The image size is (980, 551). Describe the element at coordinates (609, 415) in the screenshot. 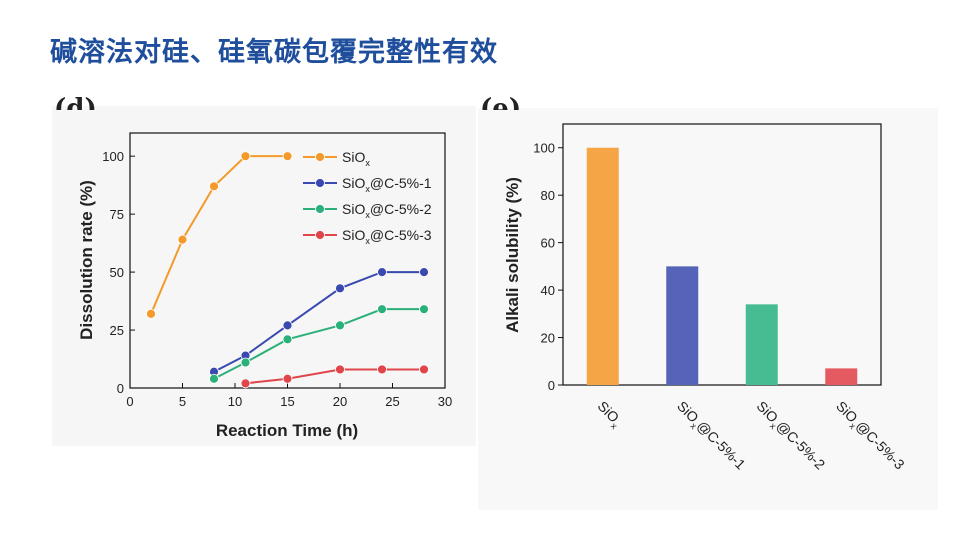

I see `bar-chart-category-label: SiOx` at that location.